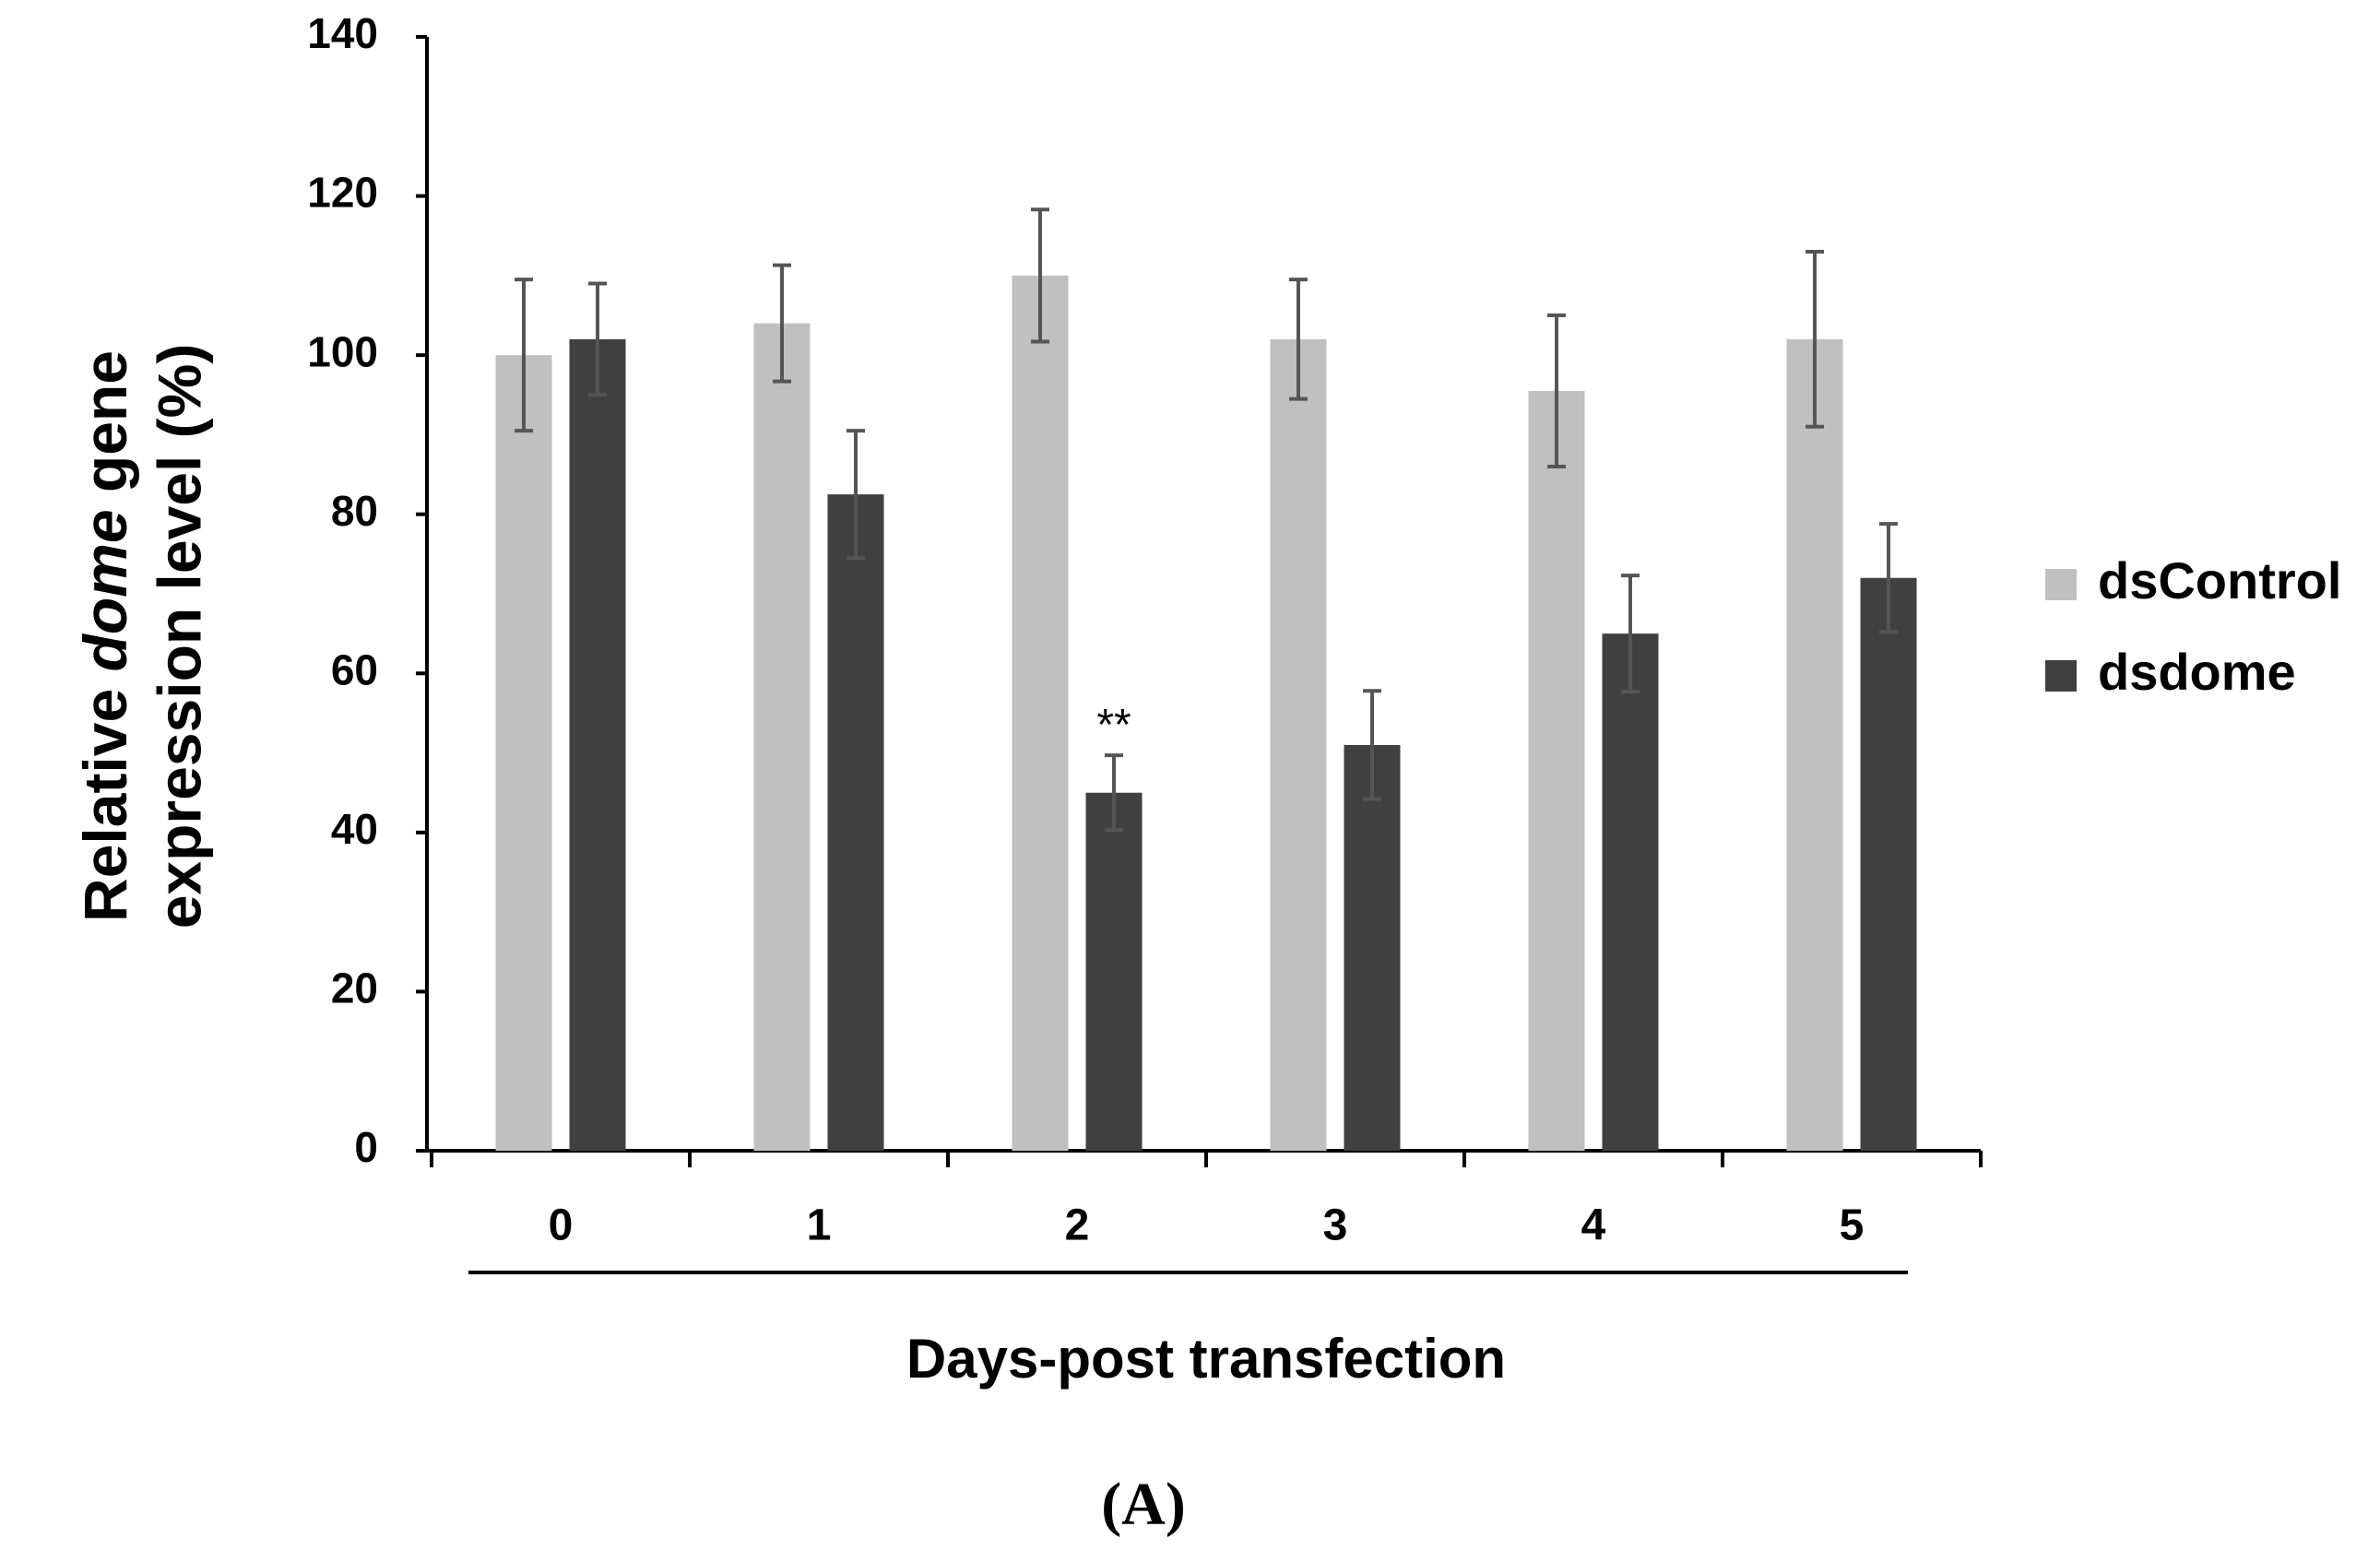 The height and width of the screenshot is (1550, 2380). I want to click on y-axis-label: Relative dome gene, so click(105, 636).